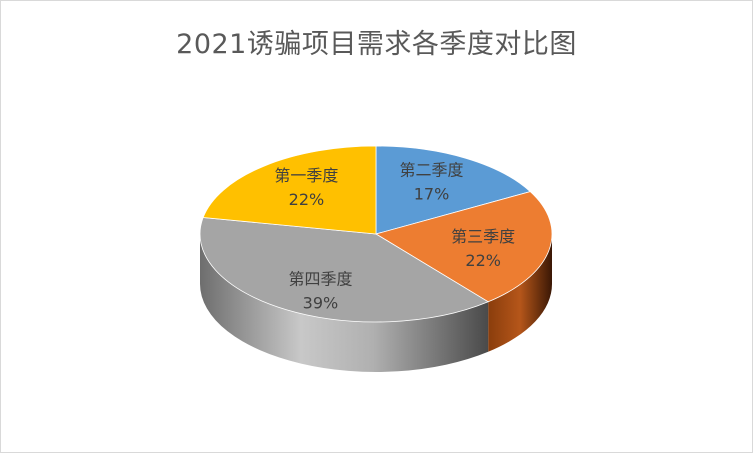 The image size is (753, 453). What do you see at coordinates (520, 293) in the screenshot?
I see `pie-side-q3` at bounding box center [520, 293].